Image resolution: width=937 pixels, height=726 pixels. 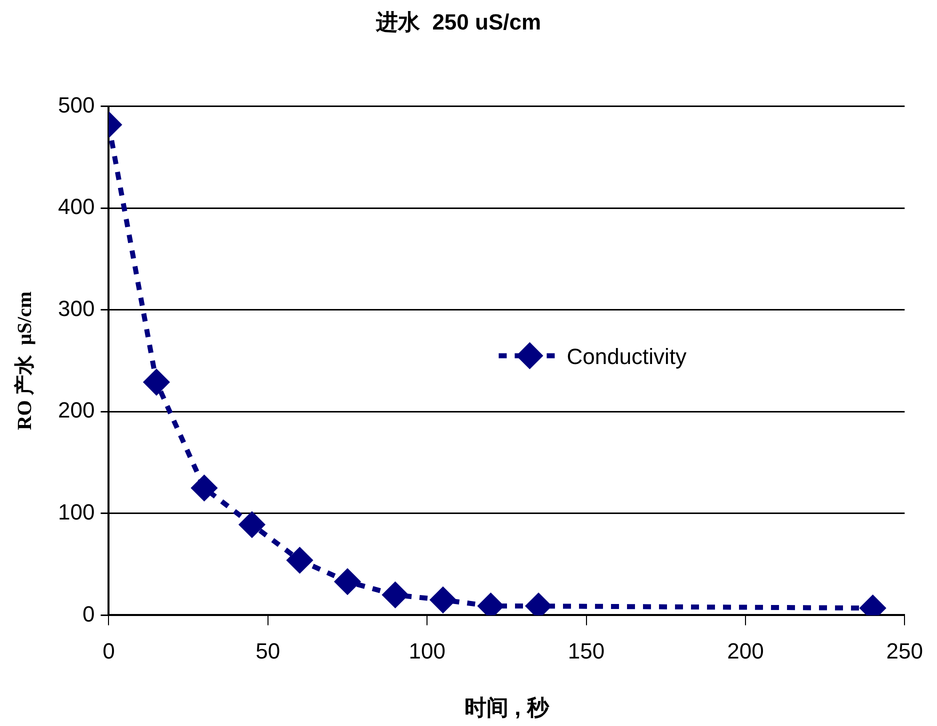 I want to click on y-tick-label: 200, so click(x=76, y=410).